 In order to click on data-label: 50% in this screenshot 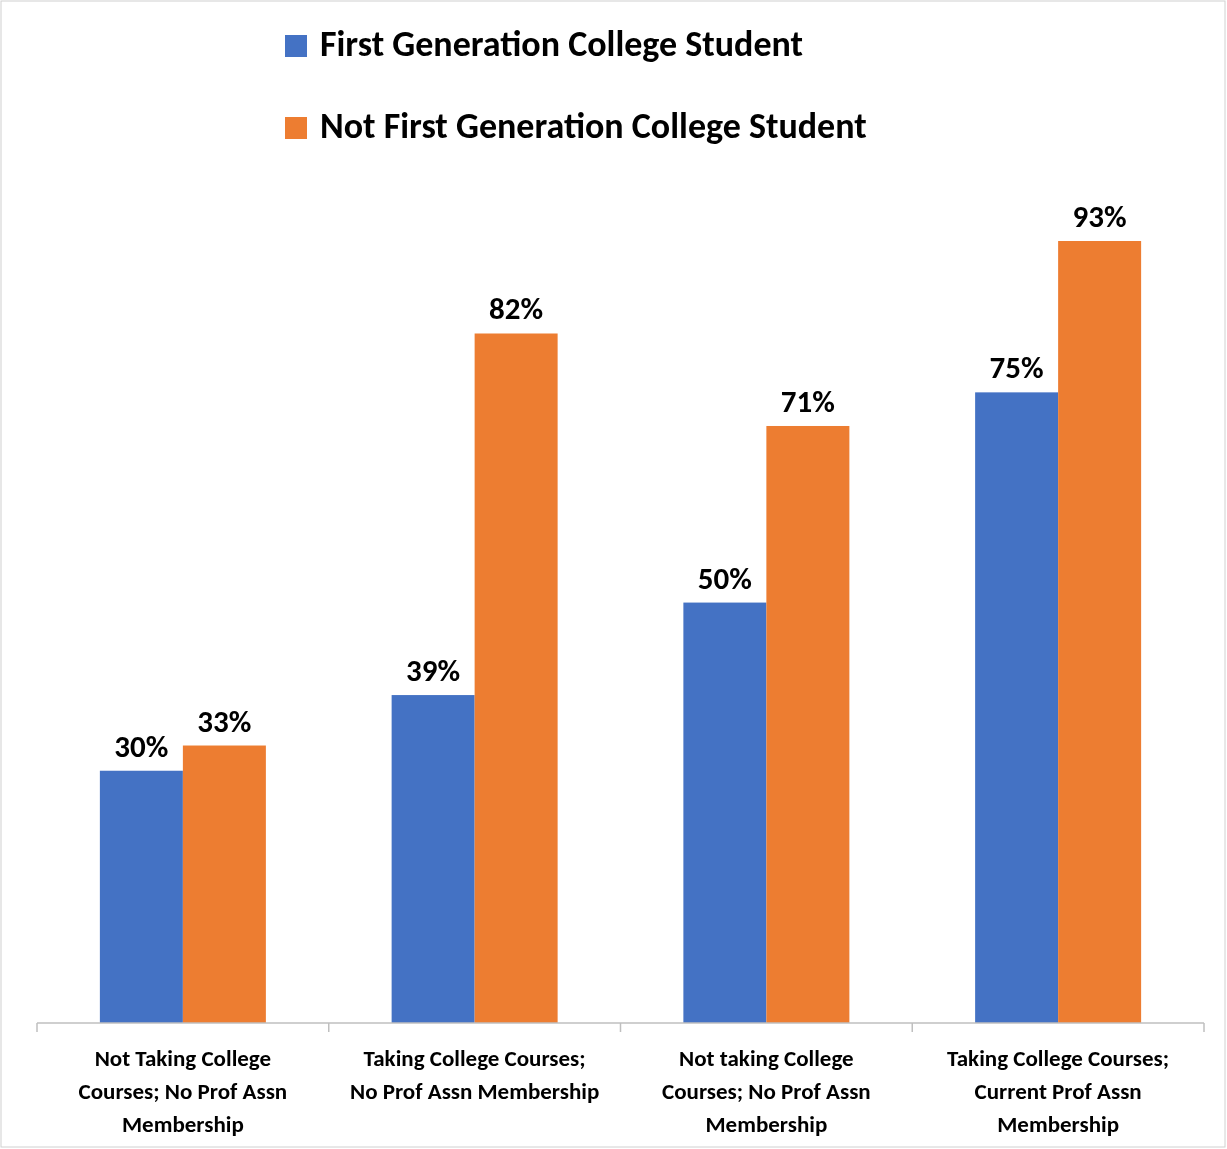, I will do `click(724, 577)`.